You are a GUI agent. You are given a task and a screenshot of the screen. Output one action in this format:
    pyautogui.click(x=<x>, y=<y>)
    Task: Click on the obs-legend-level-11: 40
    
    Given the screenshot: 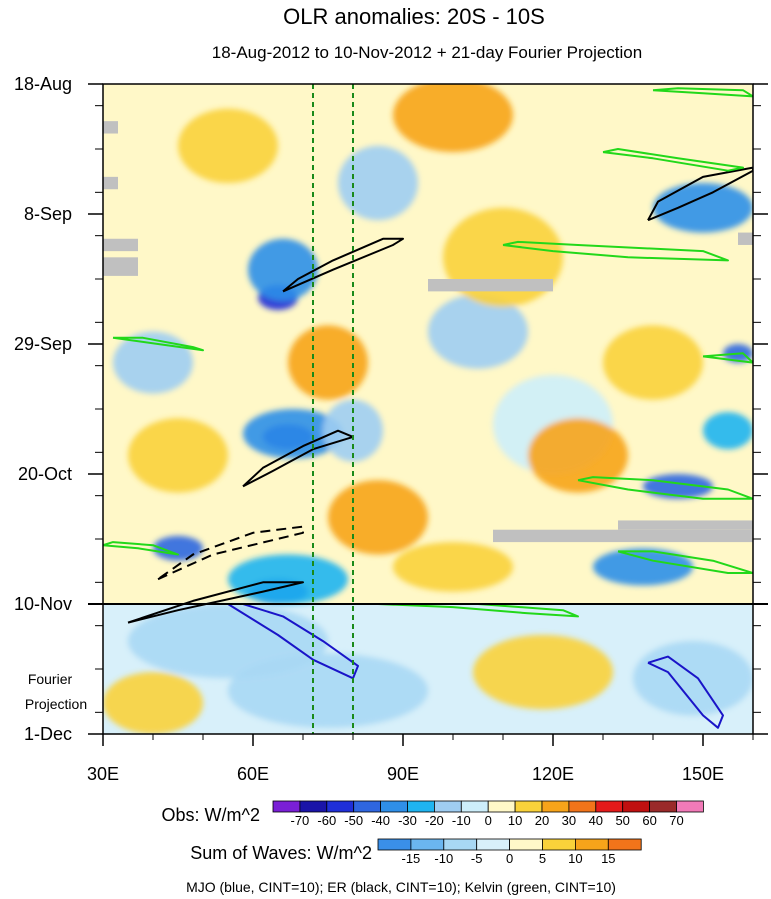 What is the action you would take?
    pyautogui.click(x=596, y=820)
    